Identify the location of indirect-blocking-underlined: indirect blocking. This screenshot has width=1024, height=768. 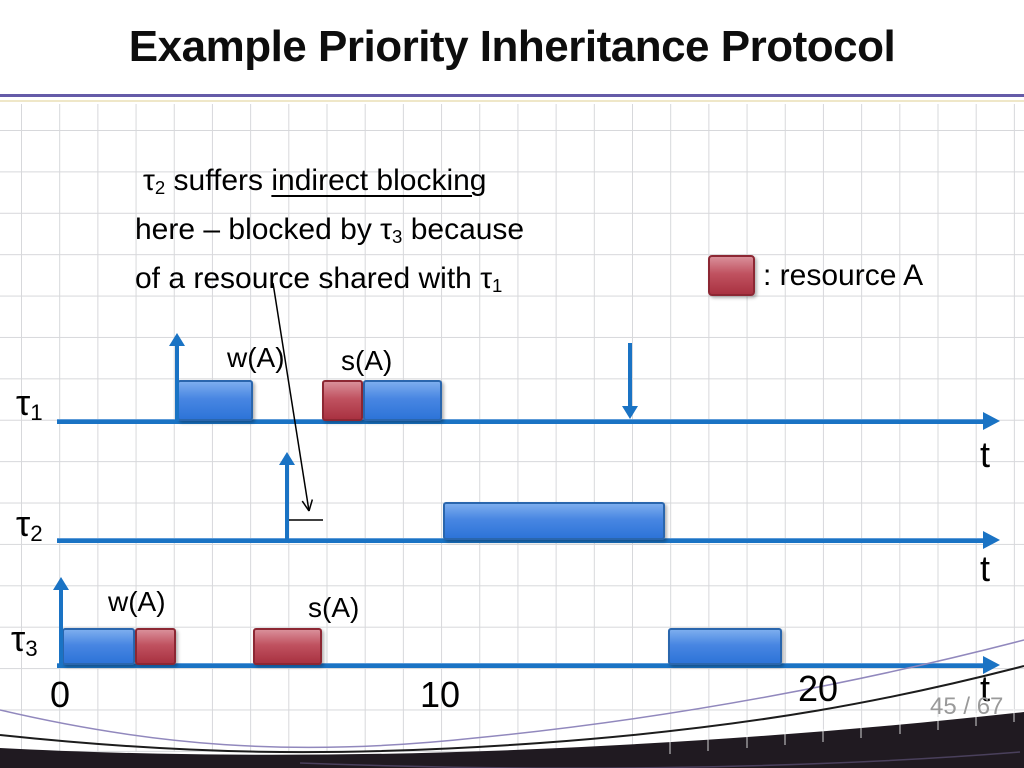
(379, 180).